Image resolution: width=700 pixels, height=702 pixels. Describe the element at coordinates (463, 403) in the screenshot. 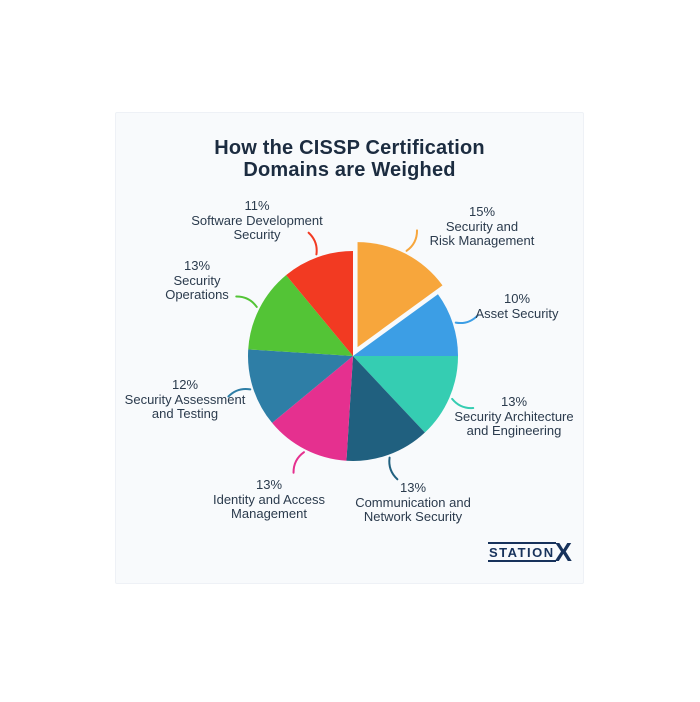

I see `leader-line-security-architecture-and-engineering` at that location.